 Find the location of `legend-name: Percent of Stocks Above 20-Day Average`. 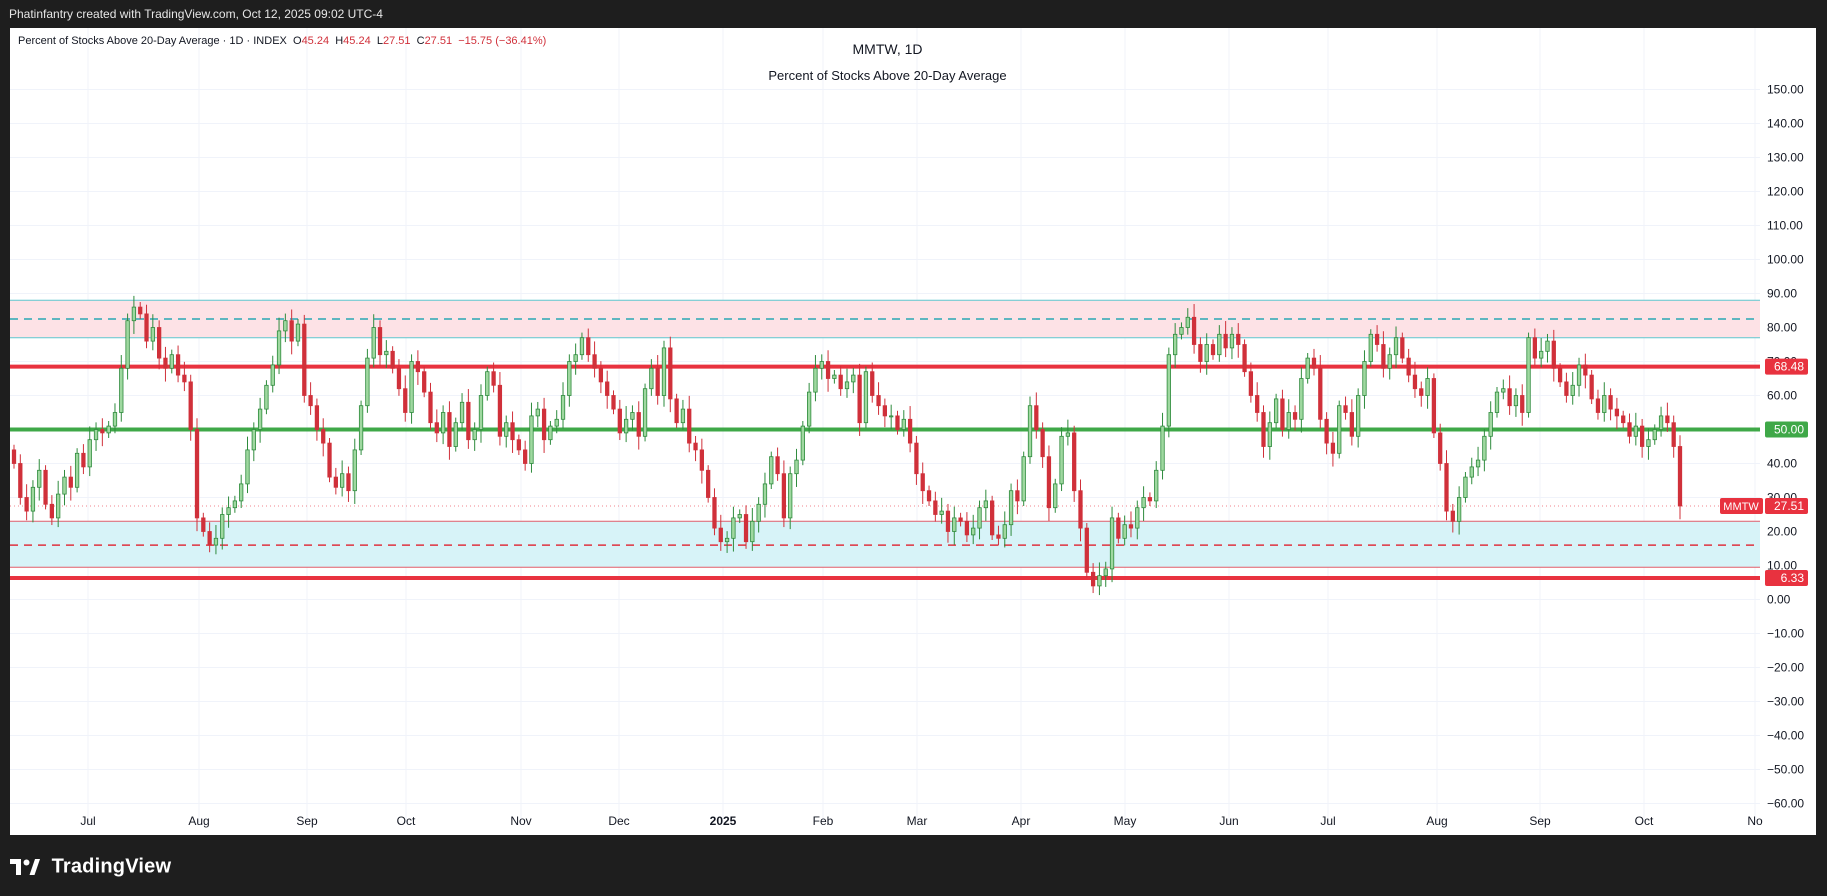

legend-name: Percent of Stocks Above 20-Day Average is located at coordinates (119, 41).